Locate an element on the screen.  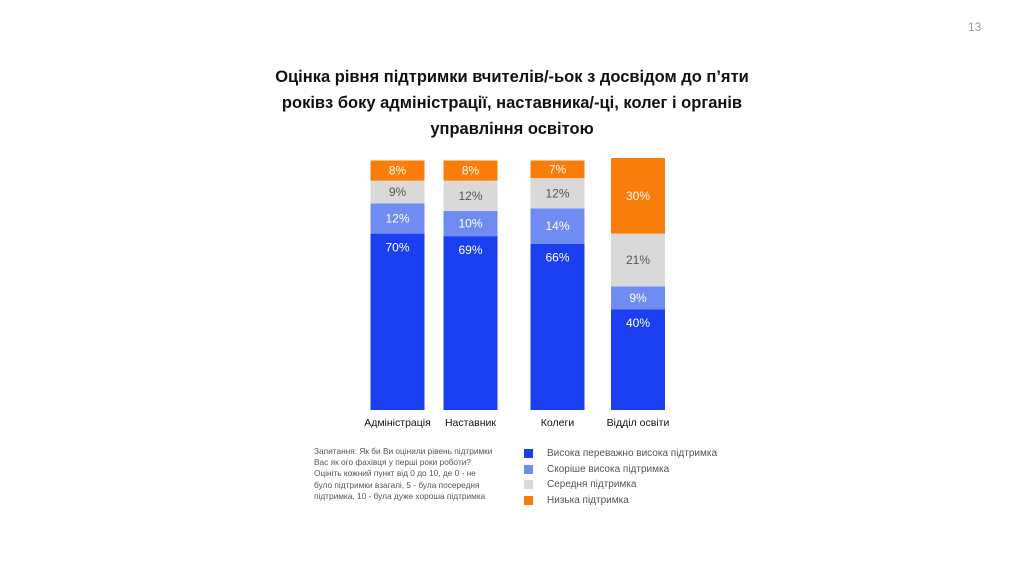
legend-label: Скоріше висока підтримка is located at coordinates (608, 469).